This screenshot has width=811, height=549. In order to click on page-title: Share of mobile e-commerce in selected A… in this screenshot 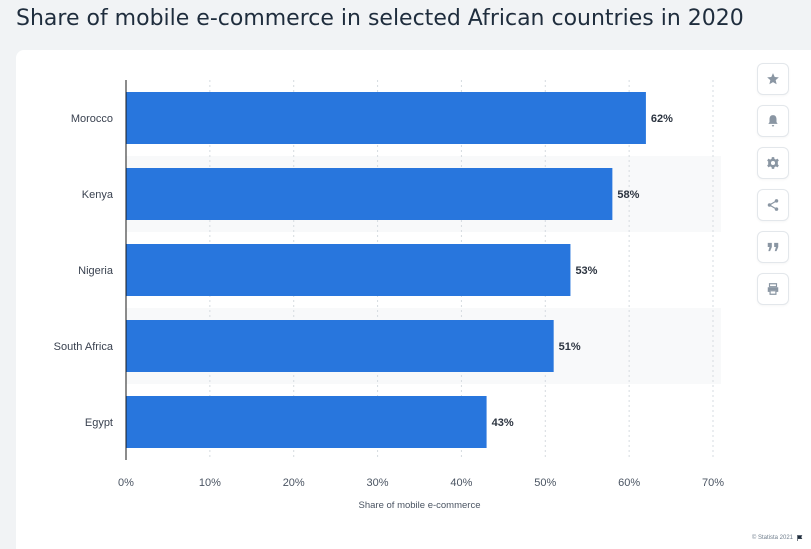, I will do `click(380, 18)`.